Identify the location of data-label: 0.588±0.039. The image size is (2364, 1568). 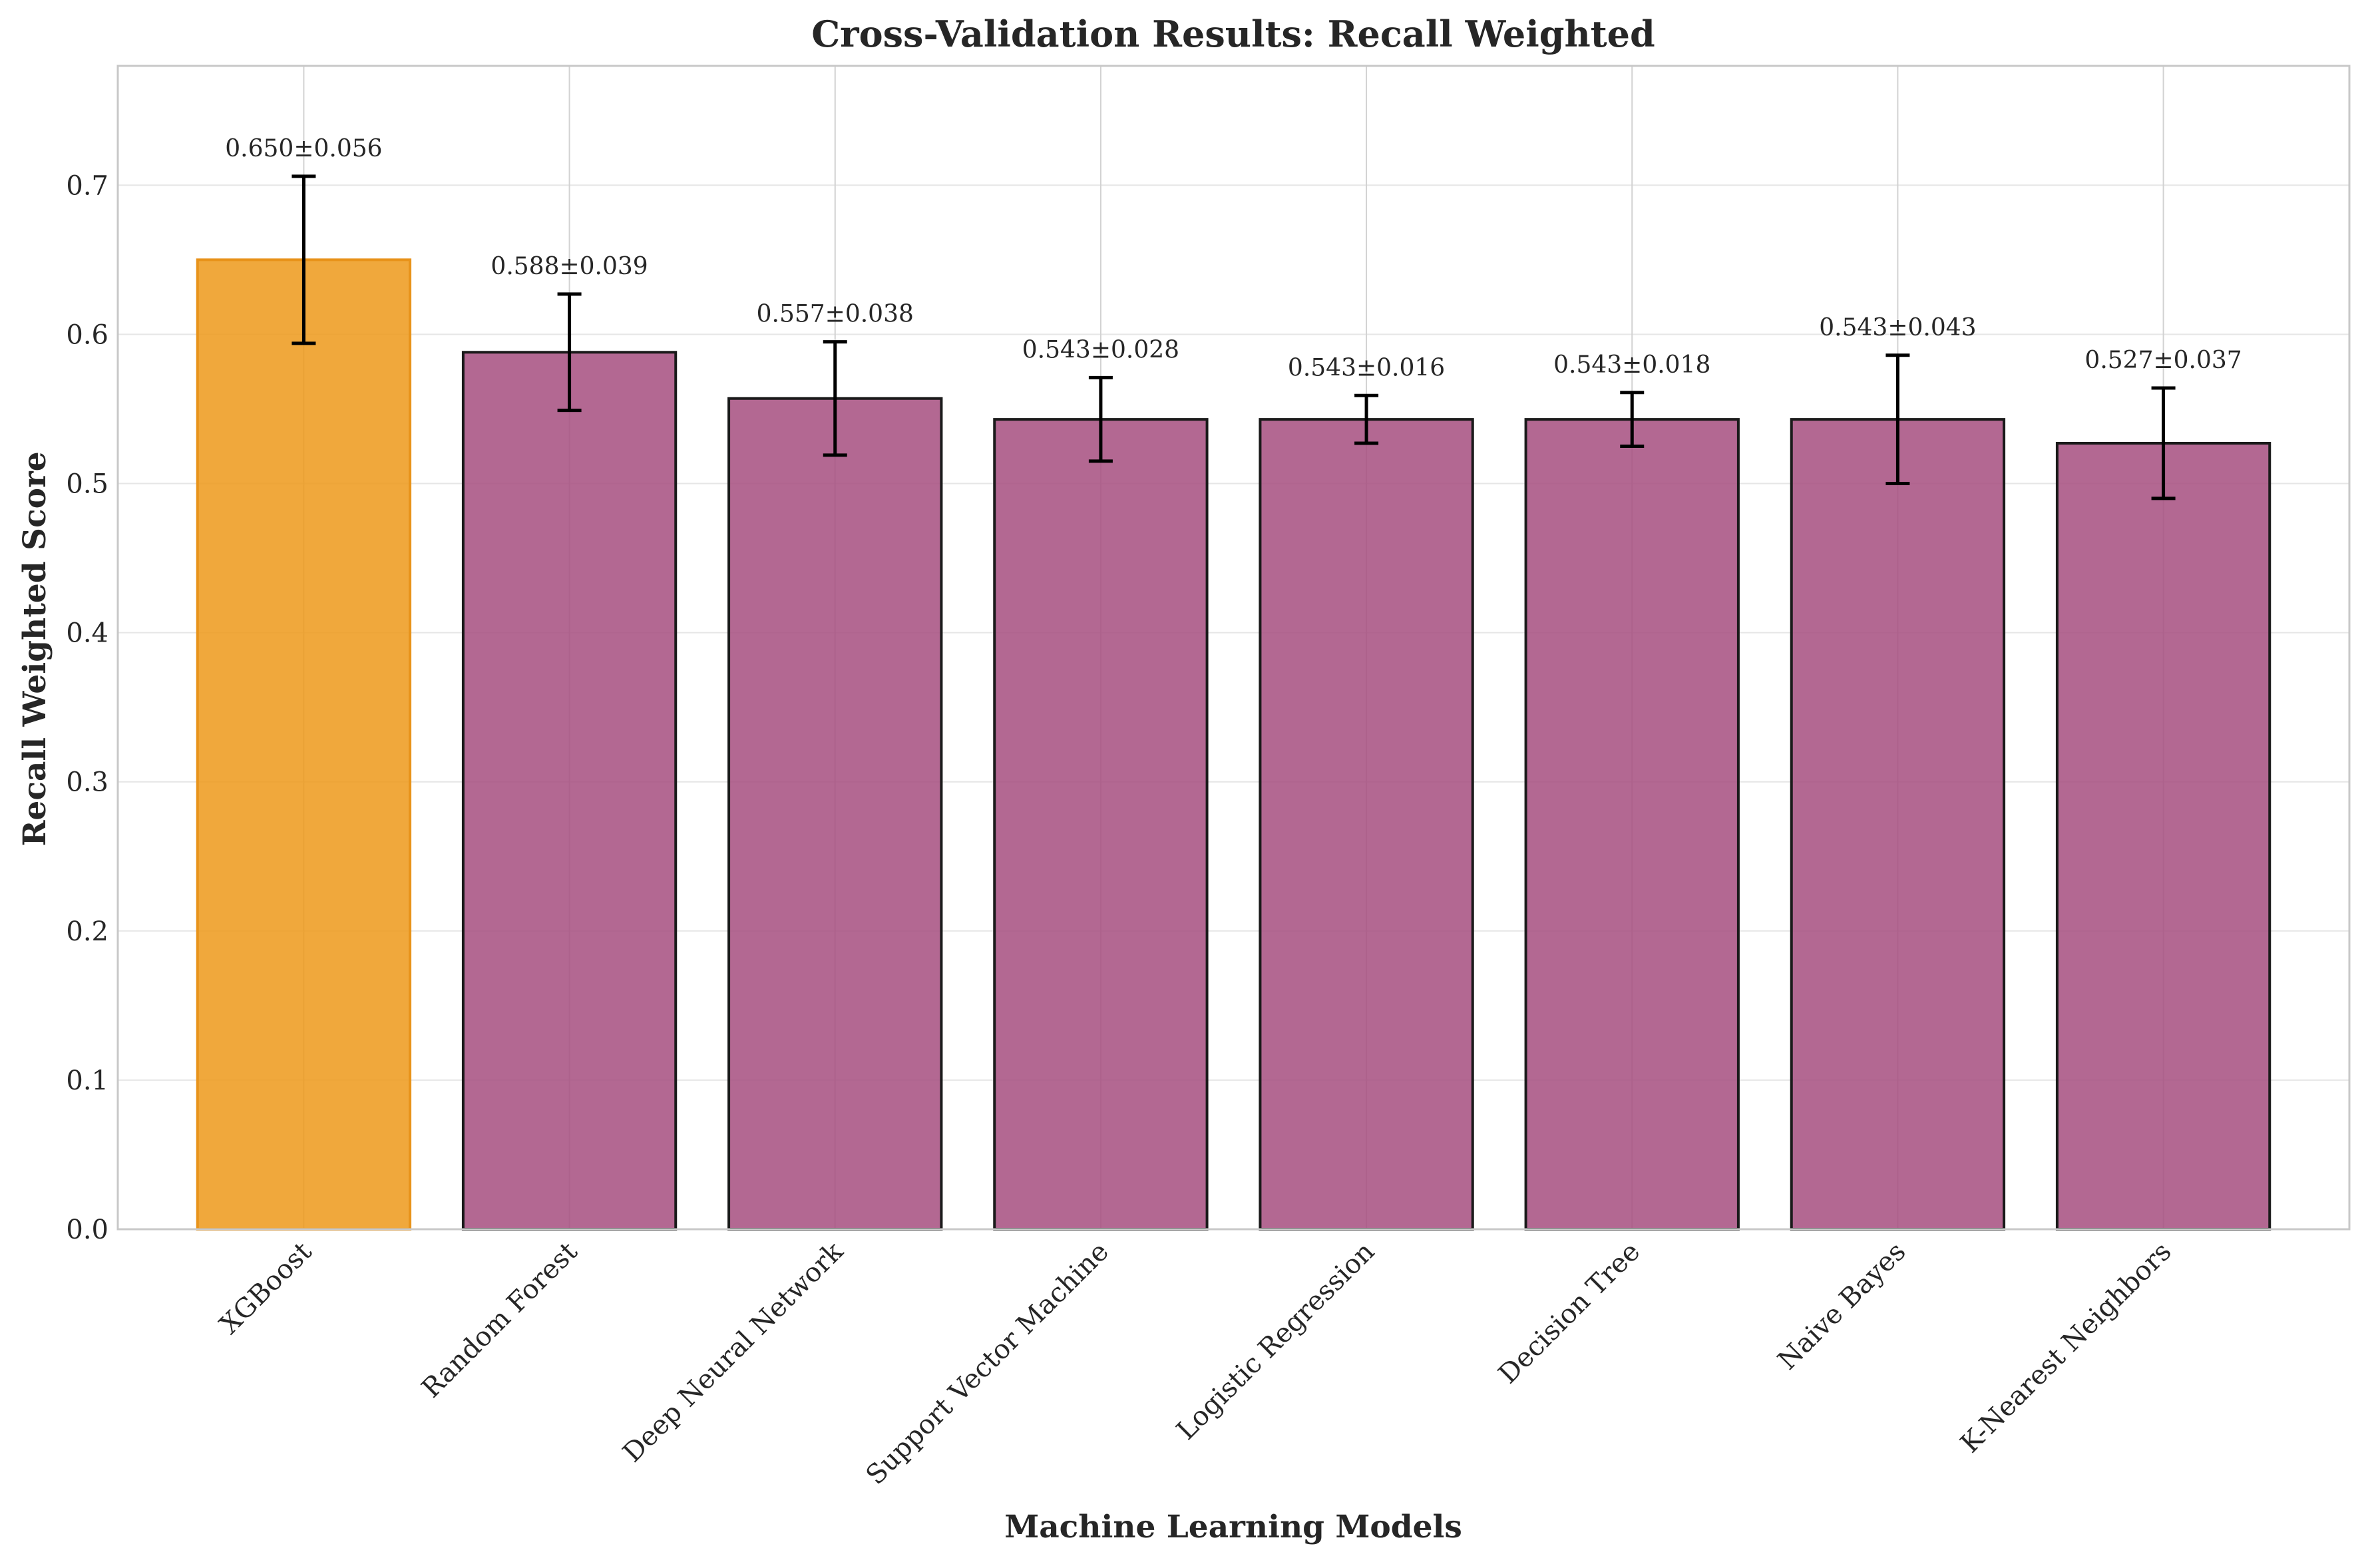
(570, 266).